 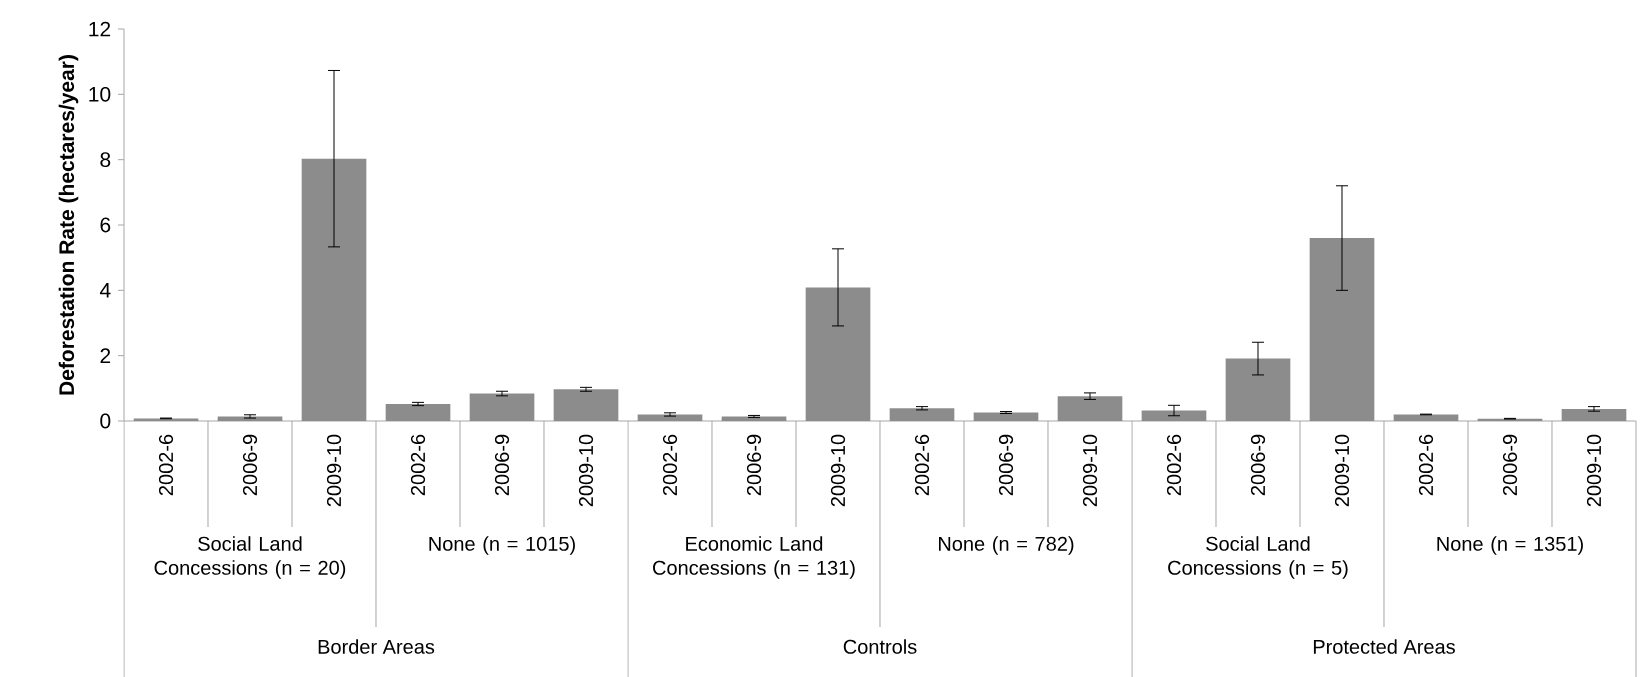 I want to click on text: None (n = 1351), so click(x=1510, y=545).